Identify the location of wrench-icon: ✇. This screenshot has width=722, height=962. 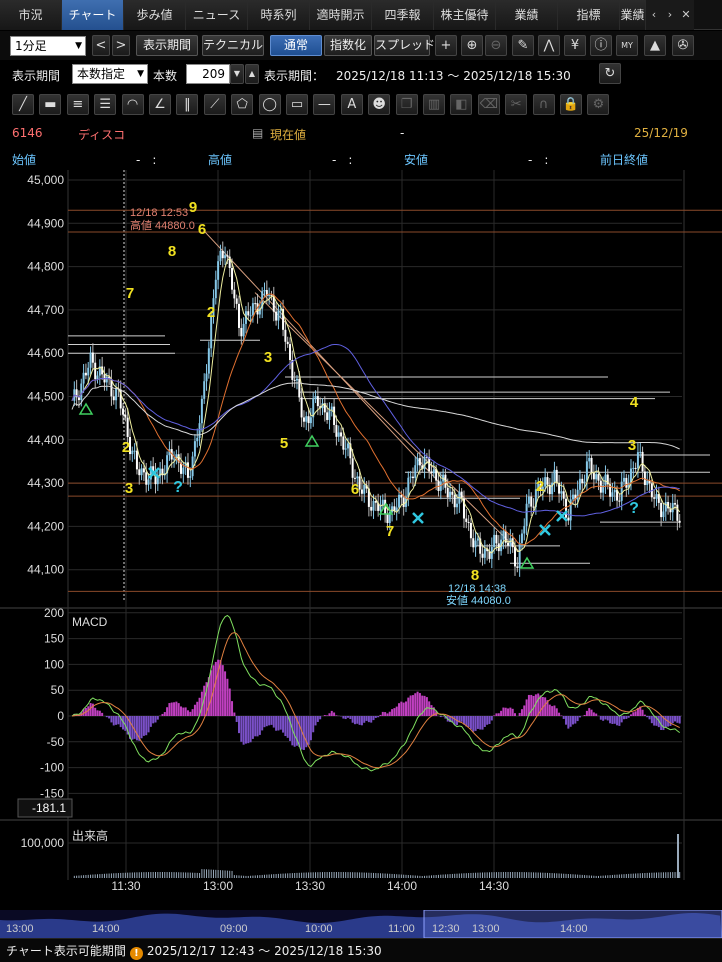
(683, 45).